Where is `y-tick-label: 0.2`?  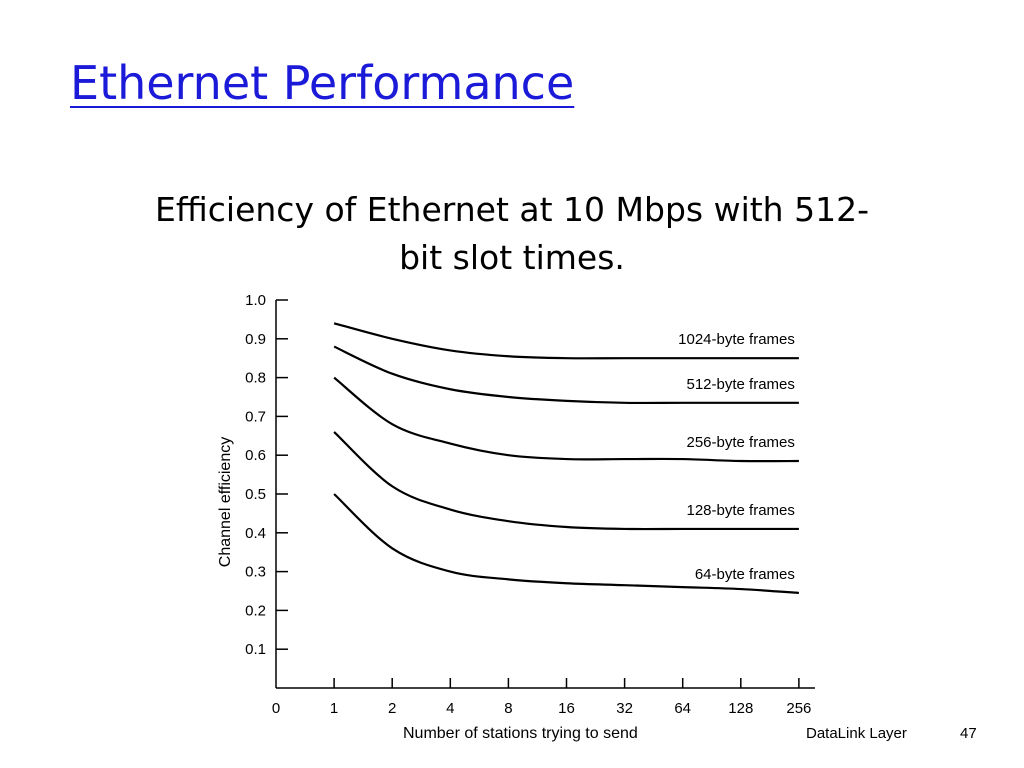
y-tick-label: 0.2 is located at coordinates (255, 610).